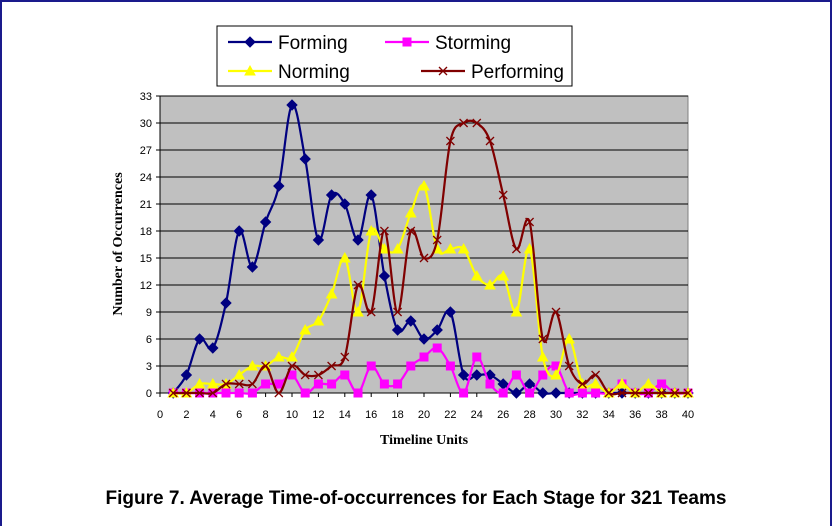  Describe the element at coordinates (146, 232) in the screenshot. I see `y-tick-label: 18` at that location.